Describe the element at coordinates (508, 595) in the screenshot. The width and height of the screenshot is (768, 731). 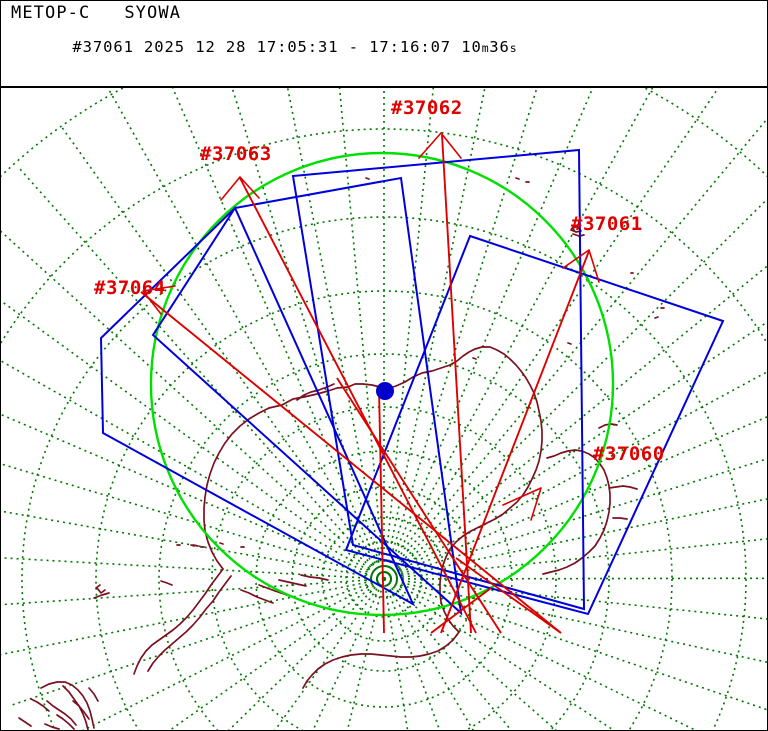
I see `track-extra-b` at that location.